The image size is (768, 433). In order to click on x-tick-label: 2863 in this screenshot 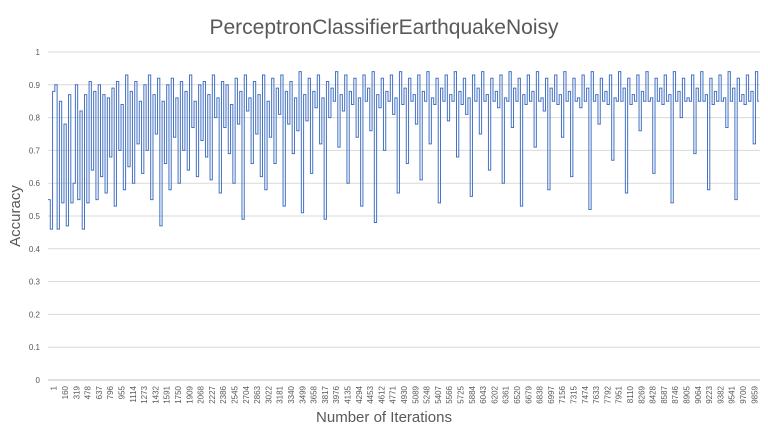, I will do `click(257, 394)`.